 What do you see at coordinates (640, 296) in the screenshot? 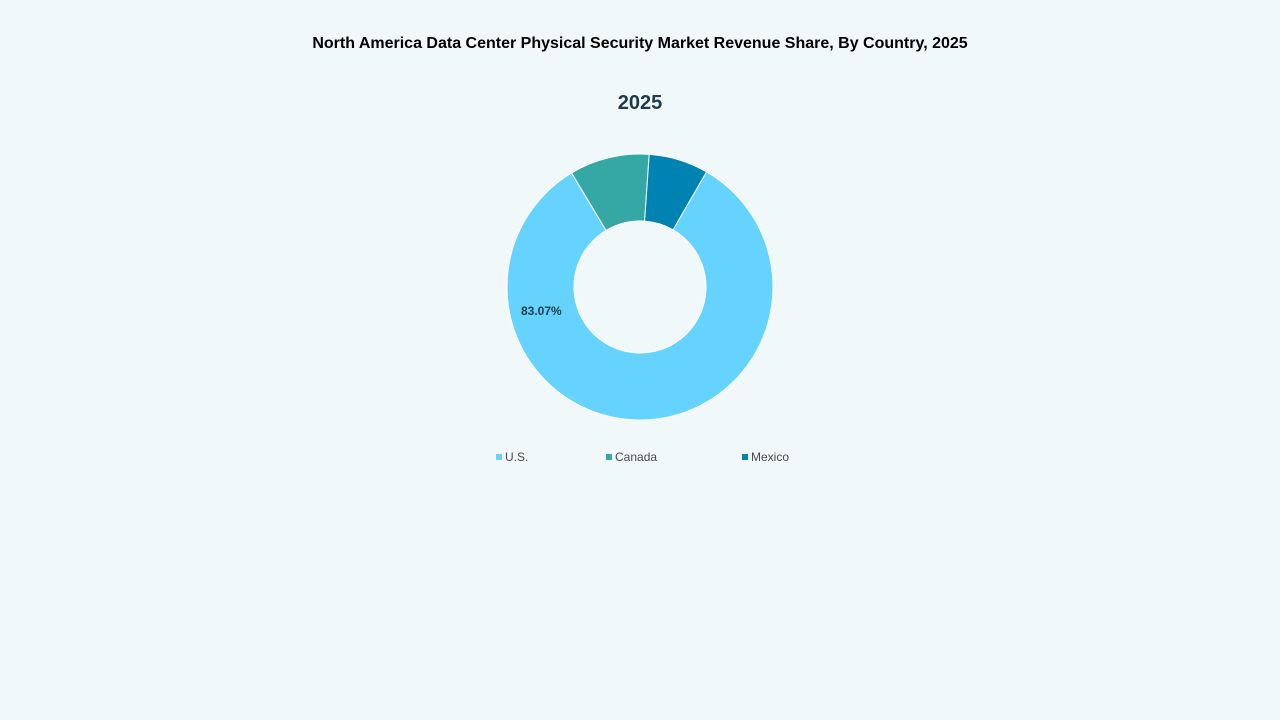
I see `slice-u-s` at bounding box center [640, 296].